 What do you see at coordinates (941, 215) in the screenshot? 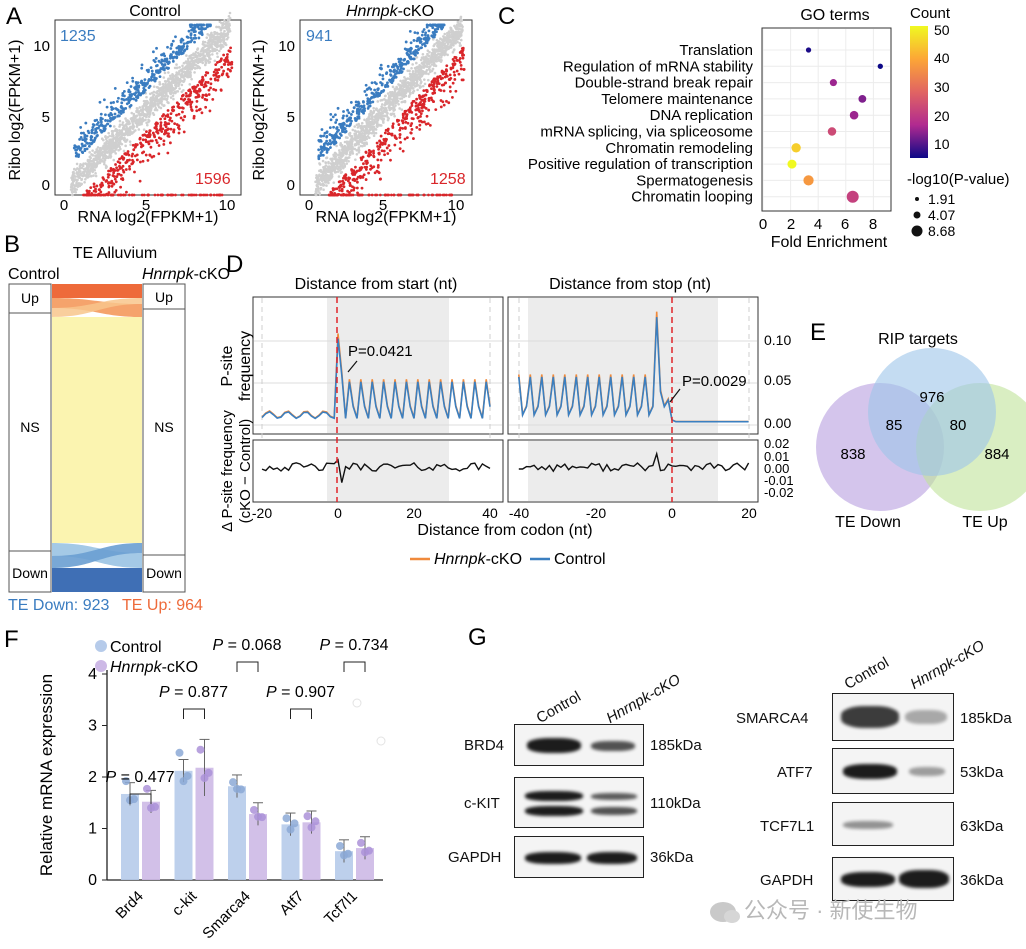
I see `size-legend-val-2: 4.07` at bounding box center [941, 215].